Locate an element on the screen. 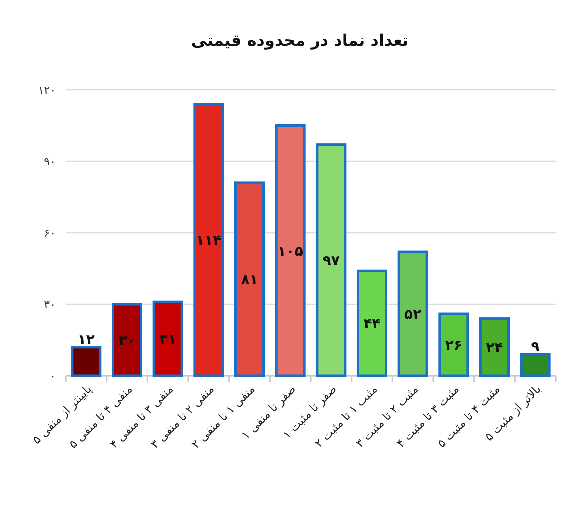 Image resolution: width=587 pixels, height=532 pixels. chart-title: تعداد نماد در محدوده قیمتی is located at coordinates (300, 40).